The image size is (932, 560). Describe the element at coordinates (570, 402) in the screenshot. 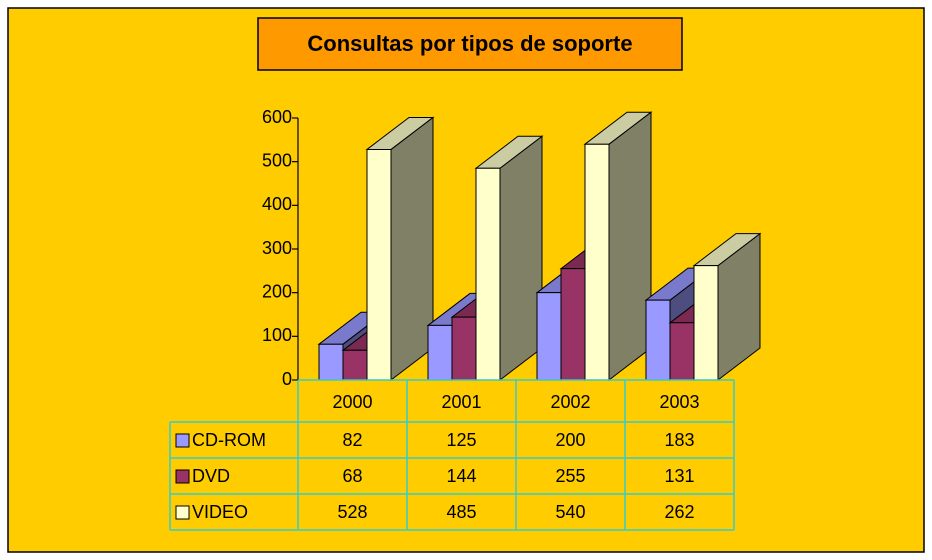

I see `x-tick-label: 2002` at that location.